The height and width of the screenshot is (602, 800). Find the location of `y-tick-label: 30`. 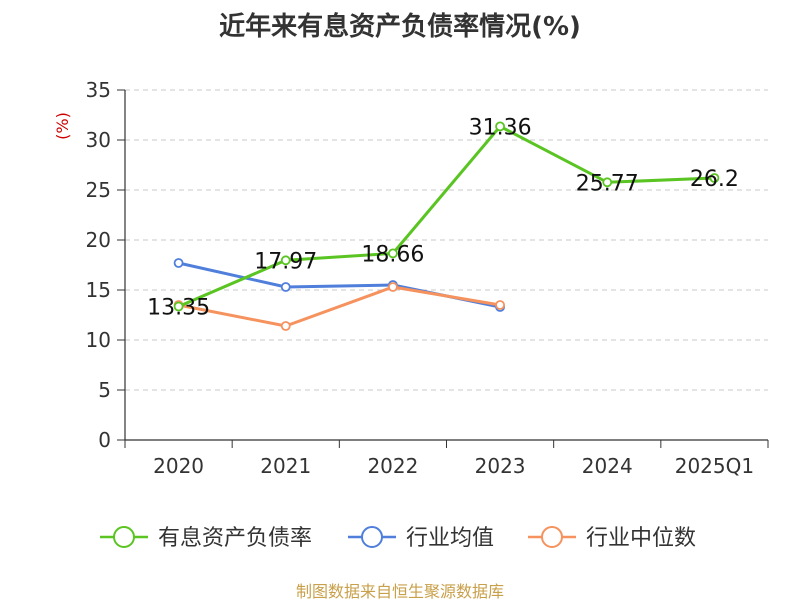

y-tick-label: 30 is located at coordinates (98, 140).